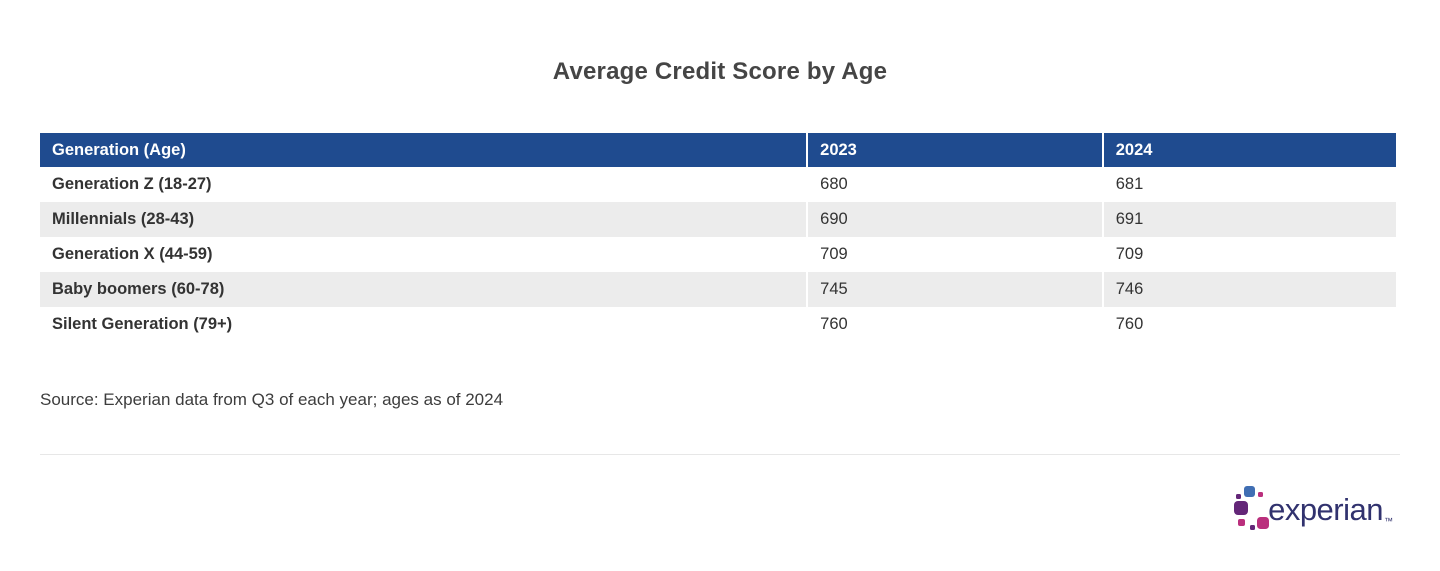 The width and height of the screenshot is (1440, 571). Describe the element at coordinates (423, 184) in the screenshot. I see `row-label: Generation Z (18-27)` at that location.